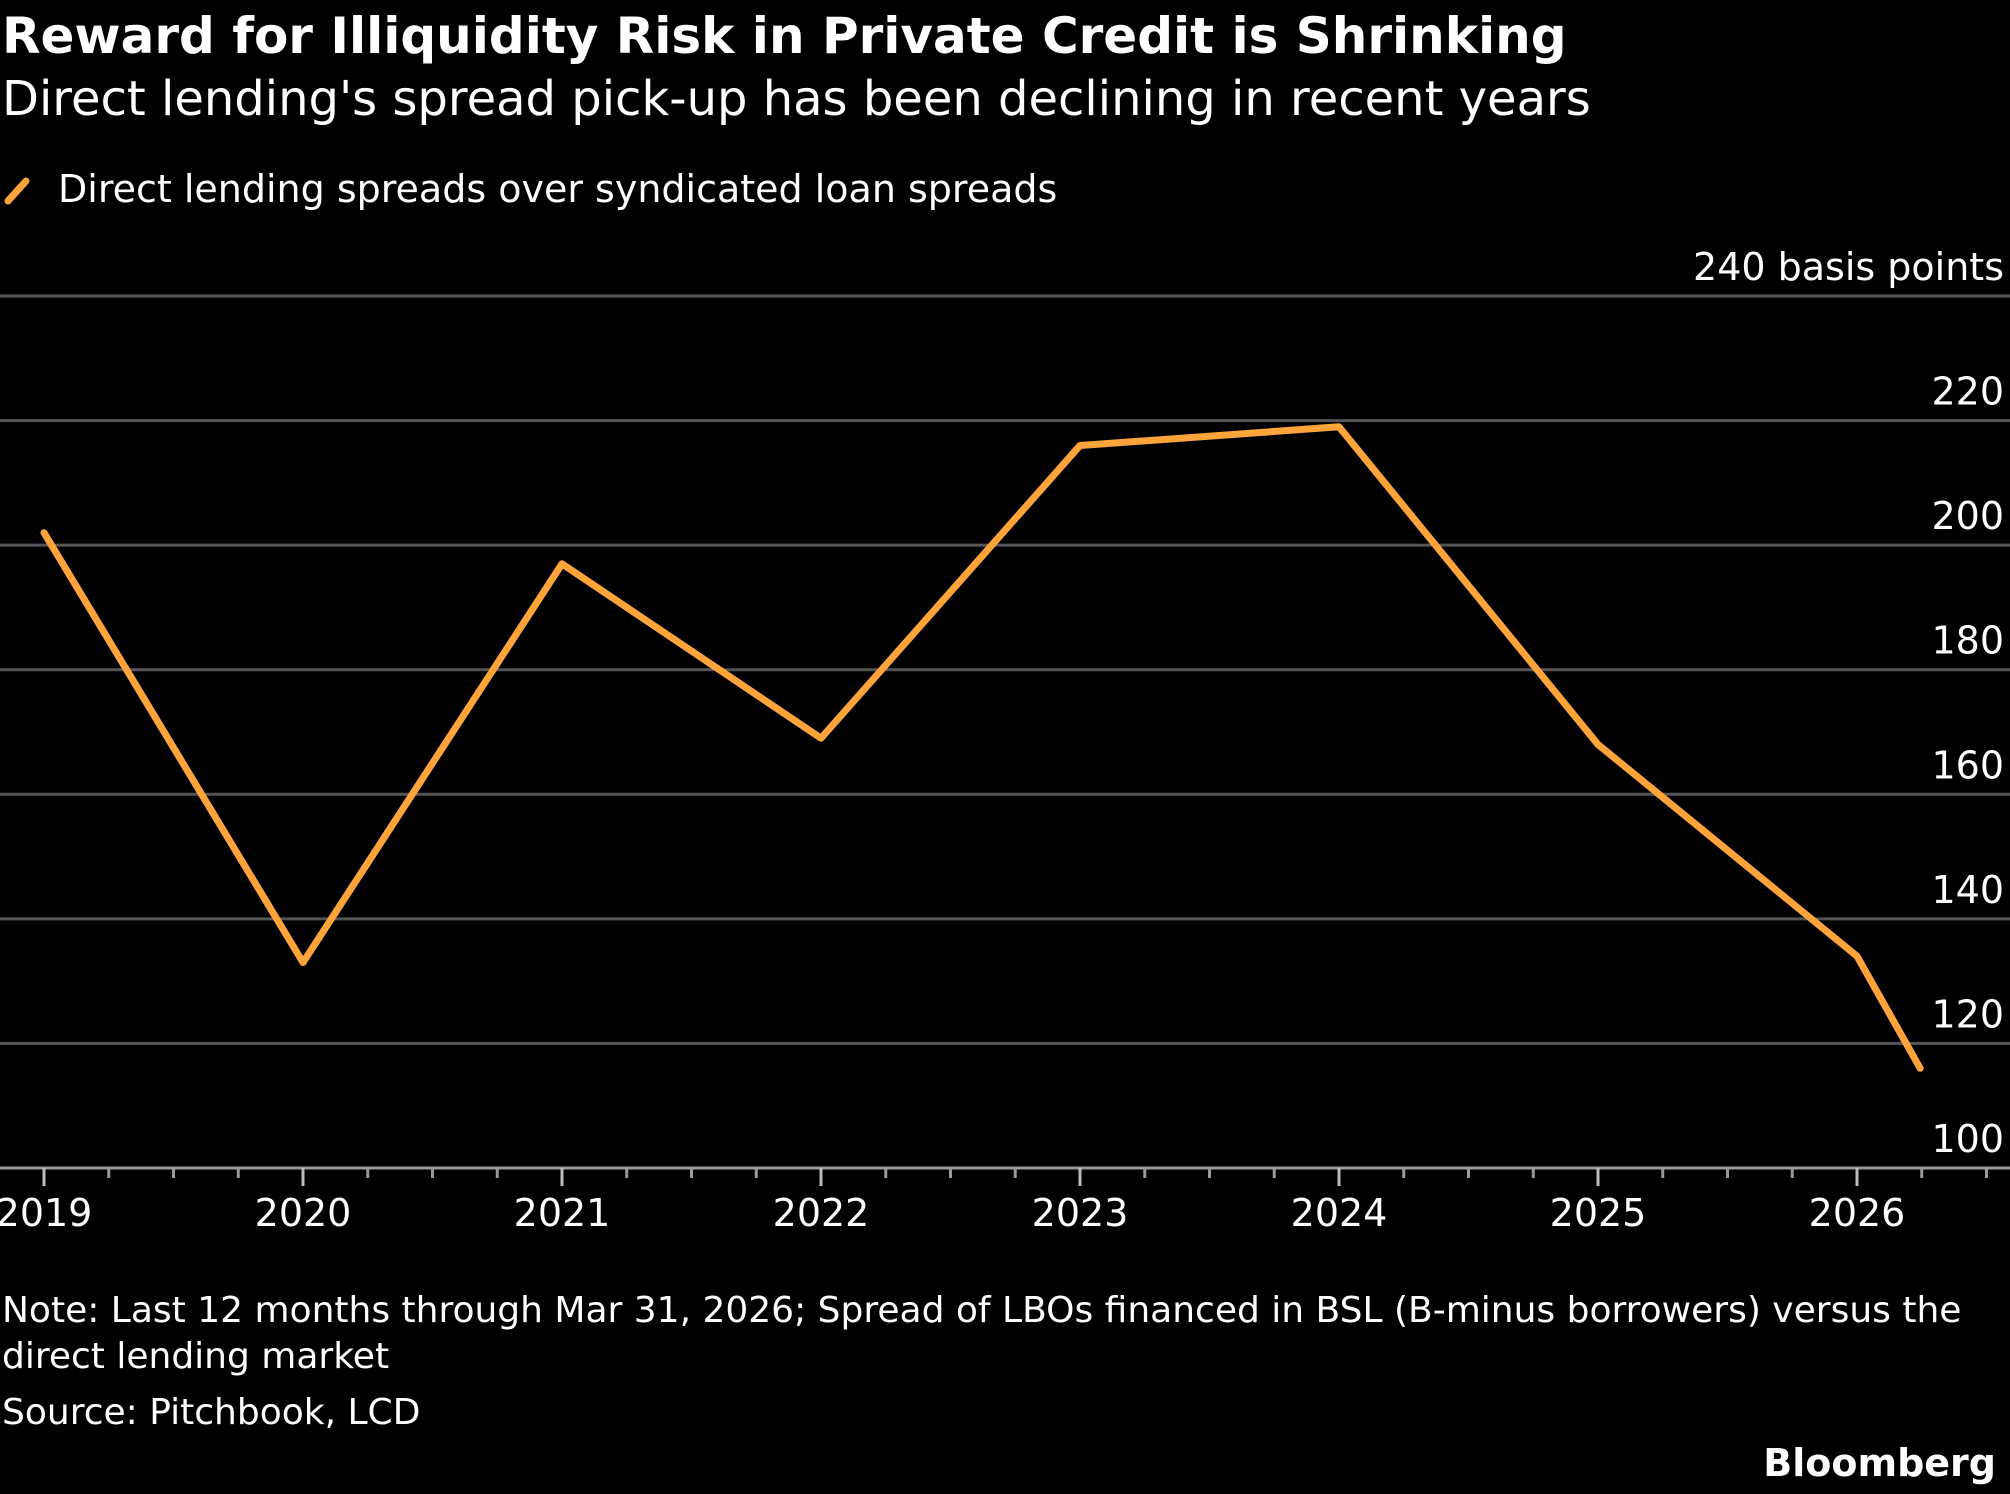  I want to click on x-axis: 2019 2020 2021 2022 2023 2024 2025 2026, so click(1005, 1200).